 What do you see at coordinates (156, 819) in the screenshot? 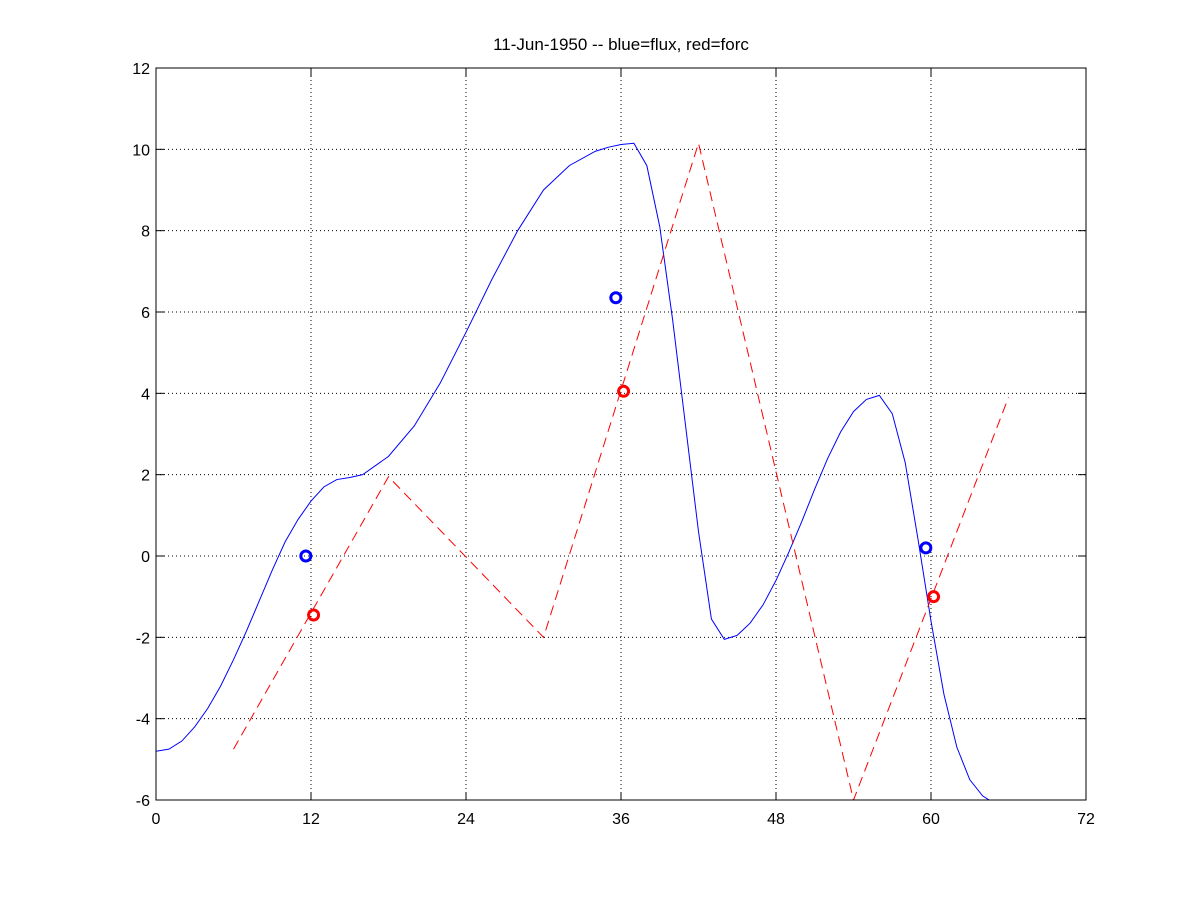
I see `x-tick-label: 0` at bounding box center [156, 819].